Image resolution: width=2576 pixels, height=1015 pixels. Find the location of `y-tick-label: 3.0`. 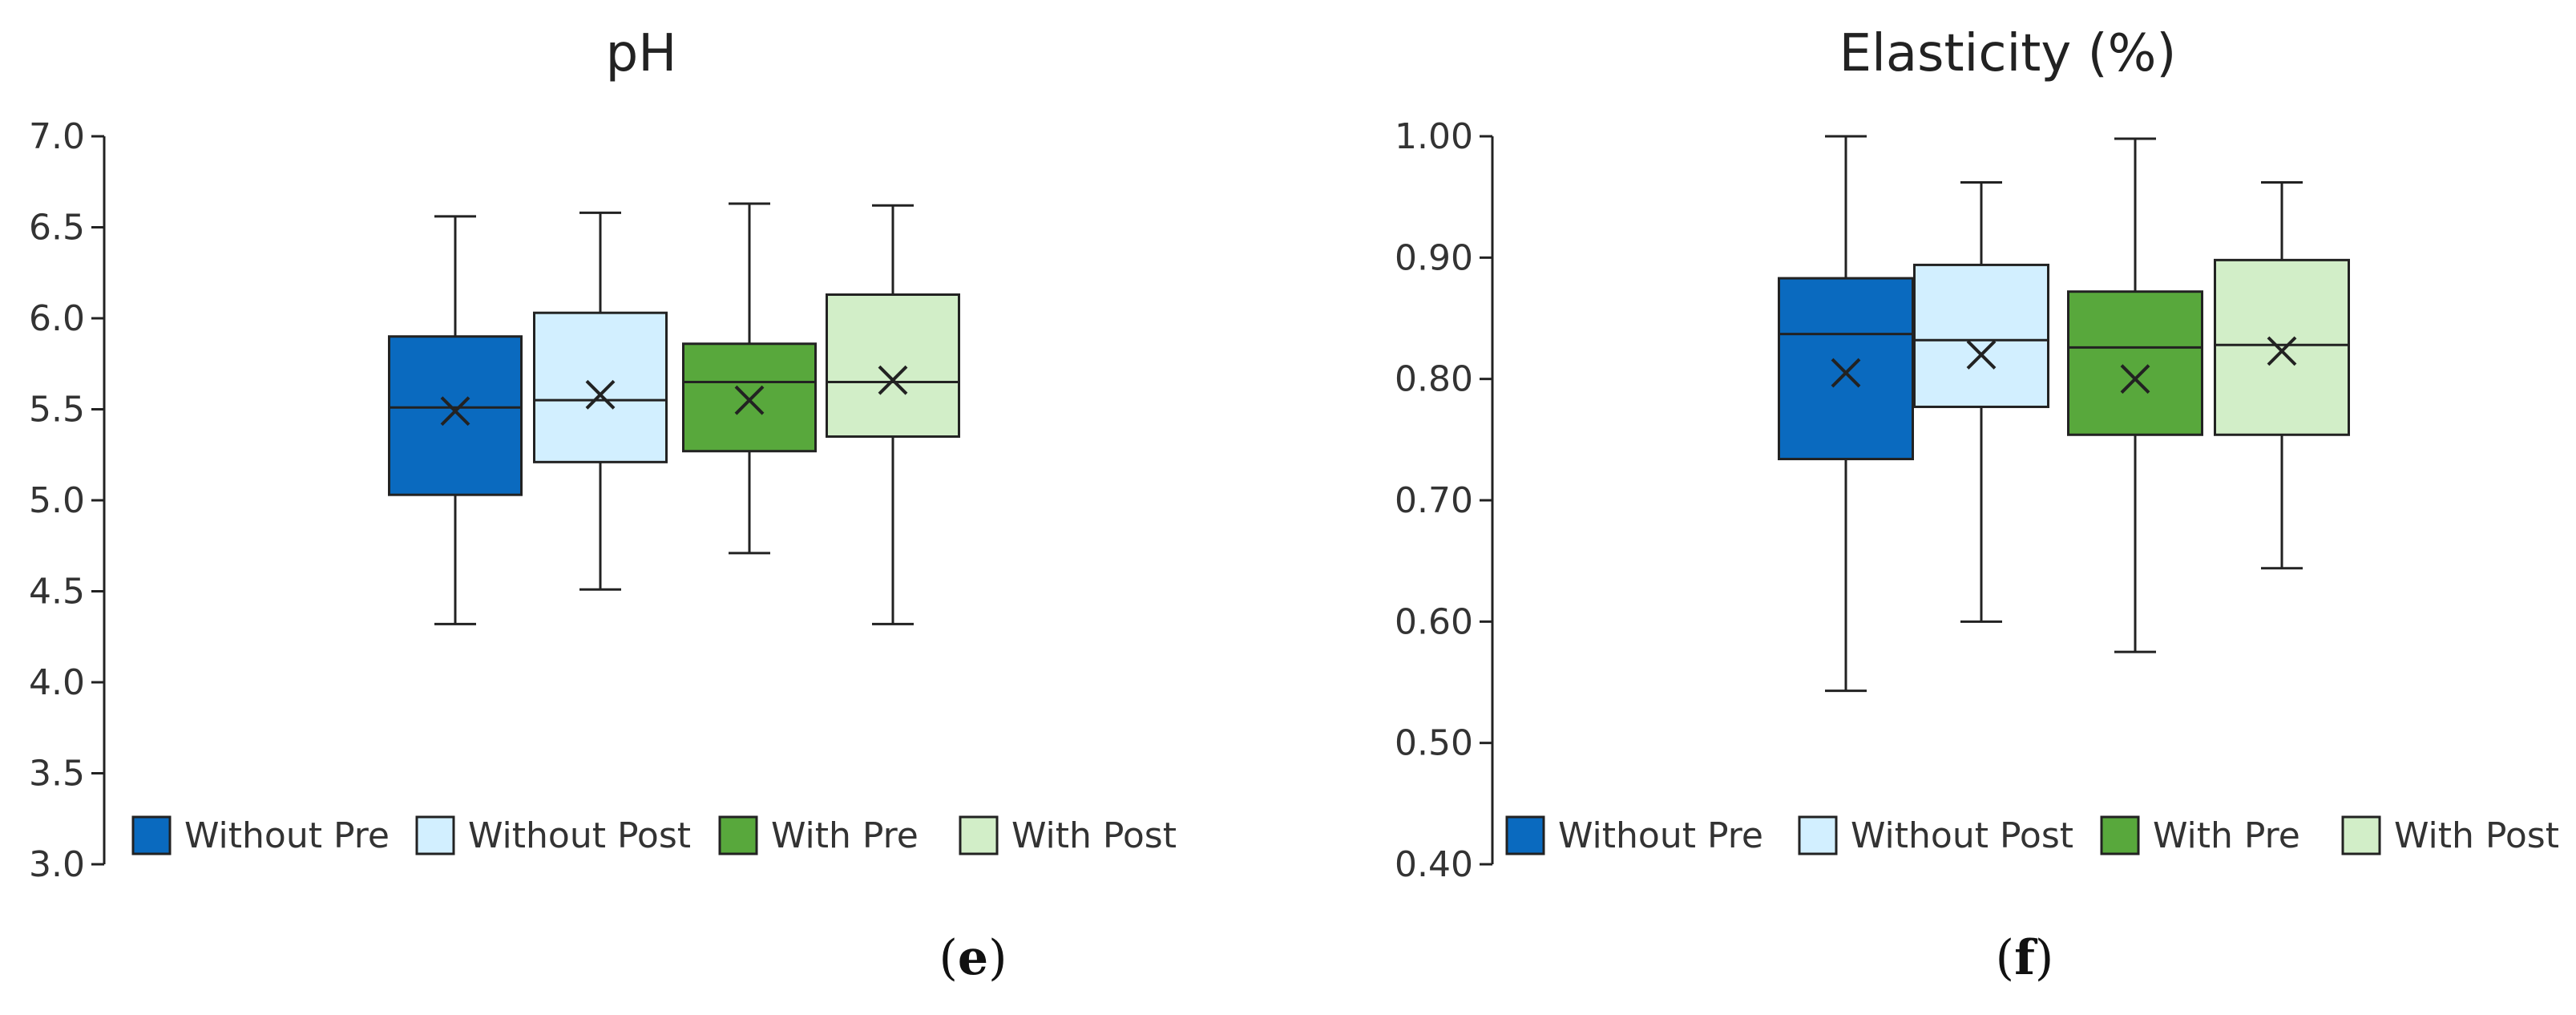

y-tick-label: 3.0 is located at coordinates (57, 864).